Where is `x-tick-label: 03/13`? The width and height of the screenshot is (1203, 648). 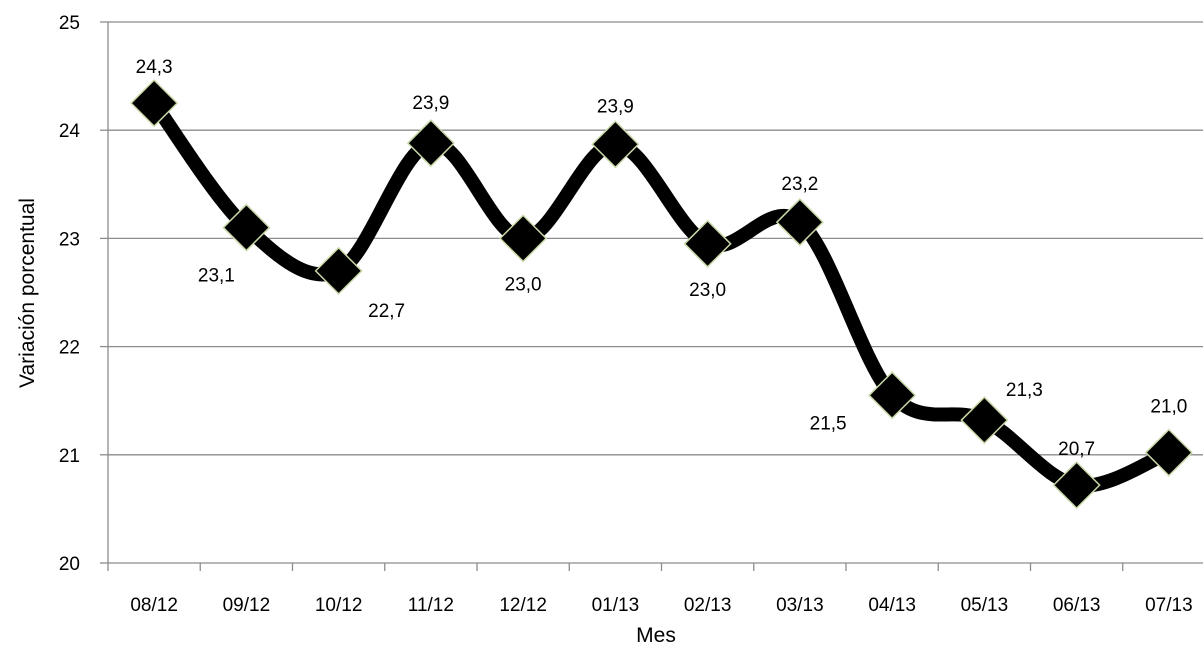 x-tick-label: 03/13 is located at coordinates (800, 605).